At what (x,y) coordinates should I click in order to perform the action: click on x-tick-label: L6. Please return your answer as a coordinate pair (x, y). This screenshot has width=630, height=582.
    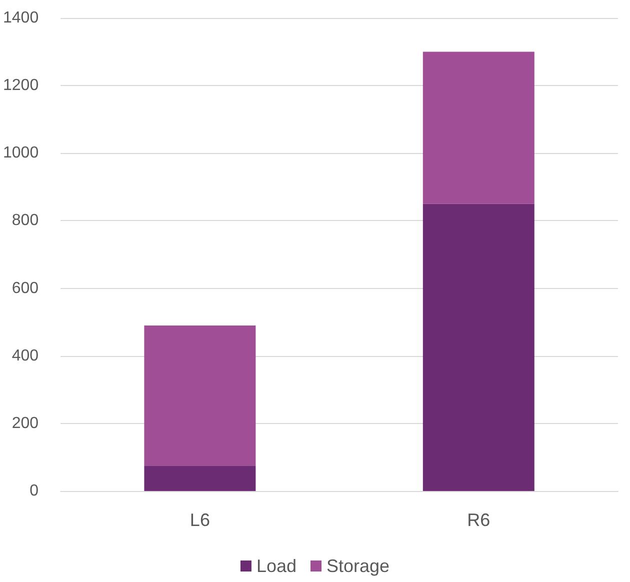
    Looking at the image, I should click on (200, 520).